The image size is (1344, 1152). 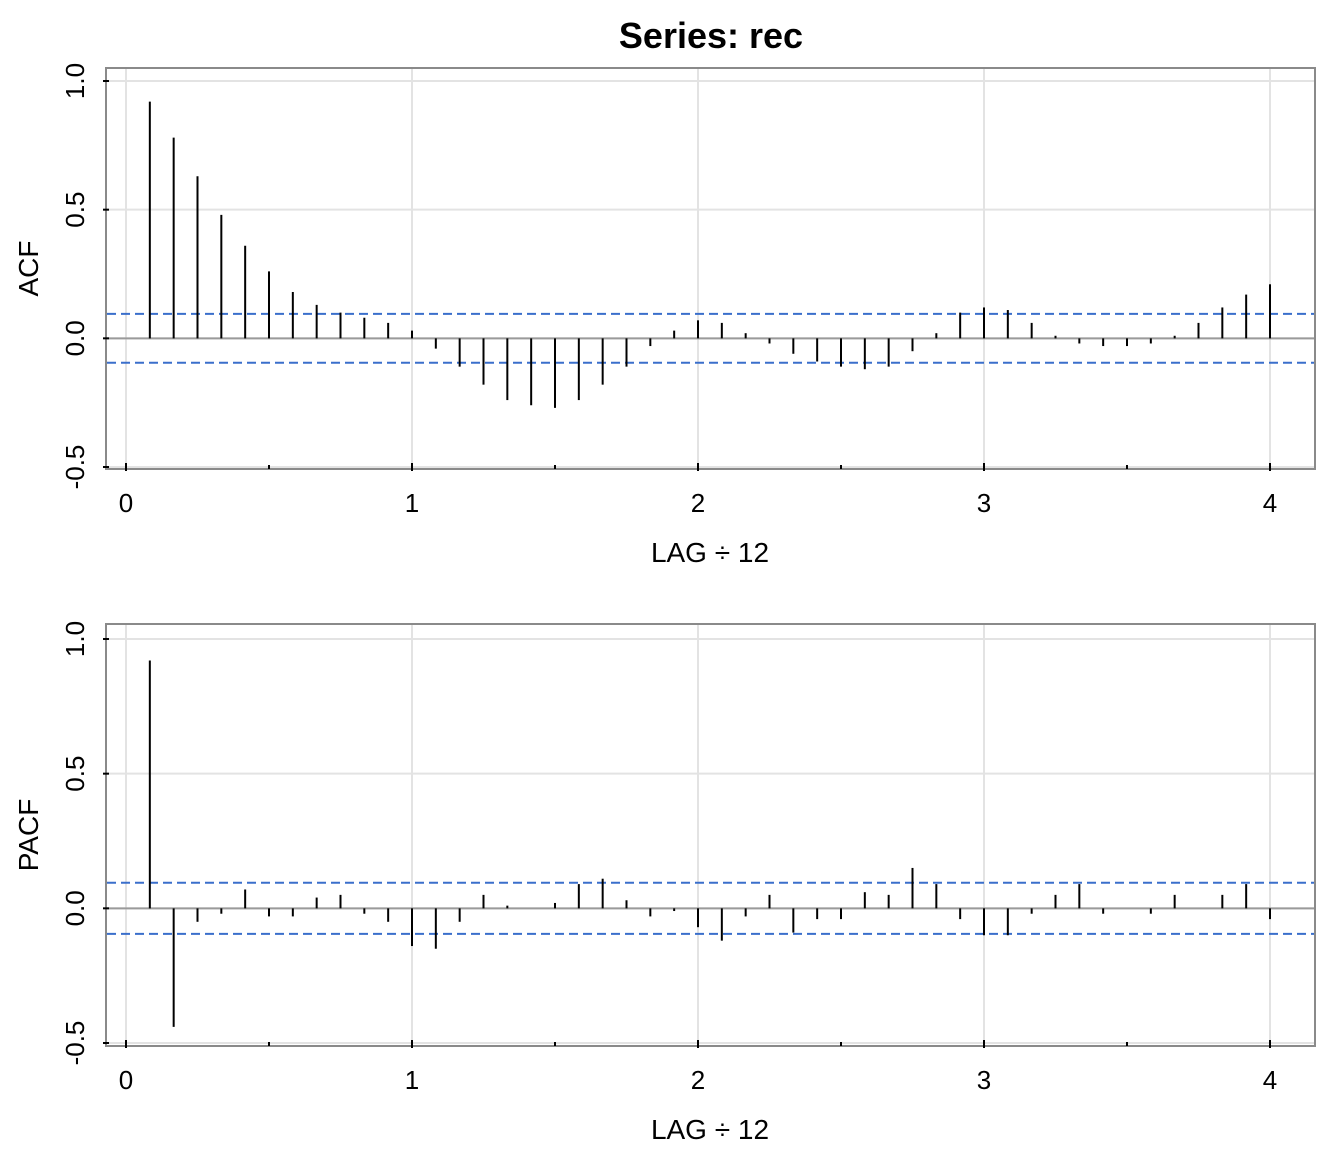 I want to click on y-axis-label: PACF, so click(x=28, y=835).